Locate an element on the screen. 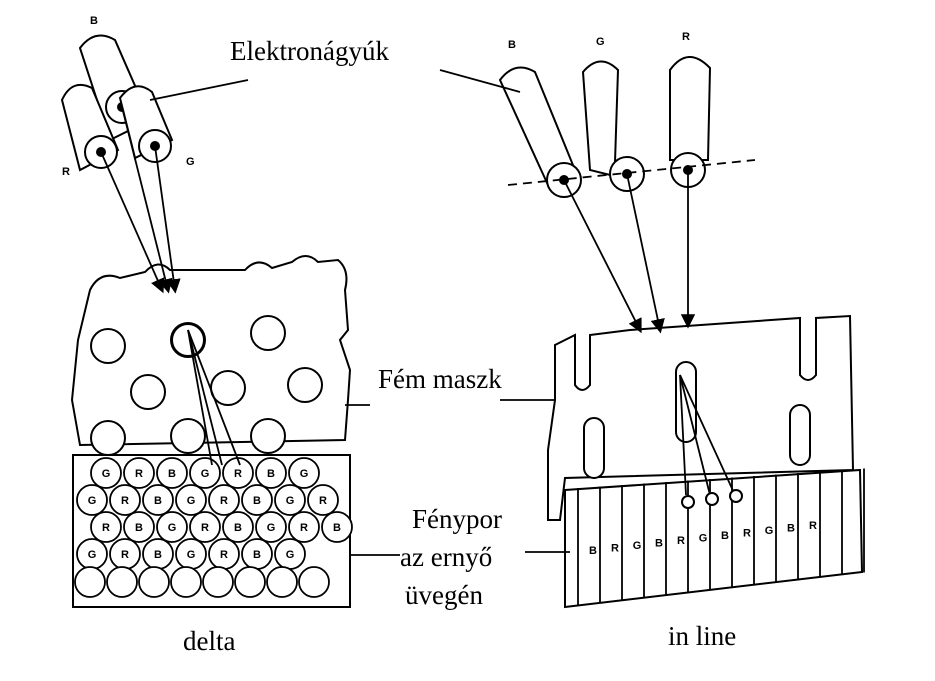 The width and height of the screenshot is (935, 681). guns-label: Elektronágyúk is located at coordinates (309, 51).